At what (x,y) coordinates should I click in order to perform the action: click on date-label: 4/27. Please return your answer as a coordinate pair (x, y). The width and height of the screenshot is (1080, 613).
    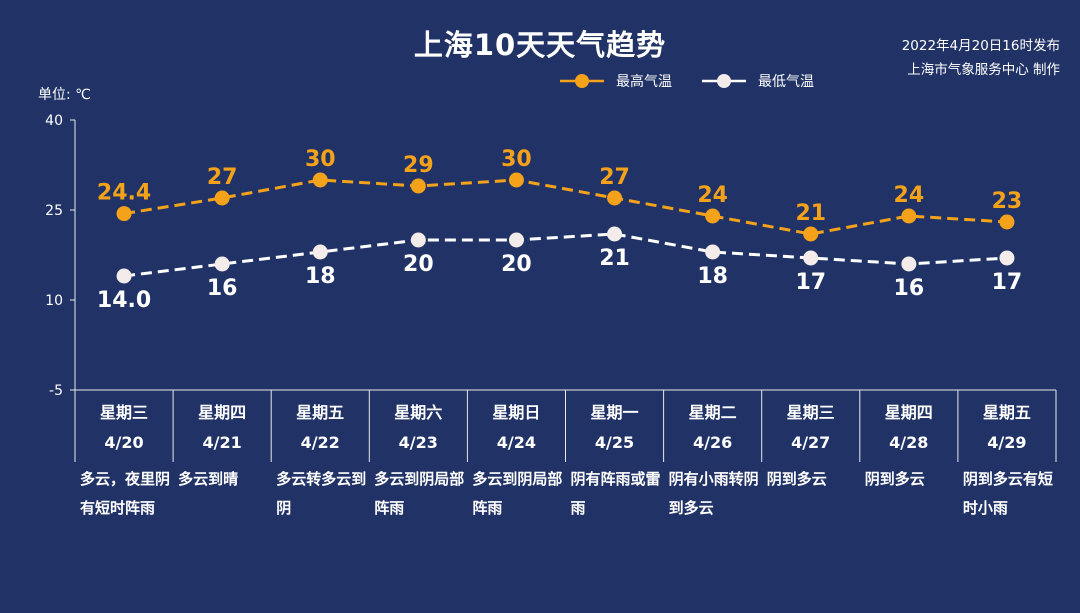
    Looking at the image, I should click on (811, 442).